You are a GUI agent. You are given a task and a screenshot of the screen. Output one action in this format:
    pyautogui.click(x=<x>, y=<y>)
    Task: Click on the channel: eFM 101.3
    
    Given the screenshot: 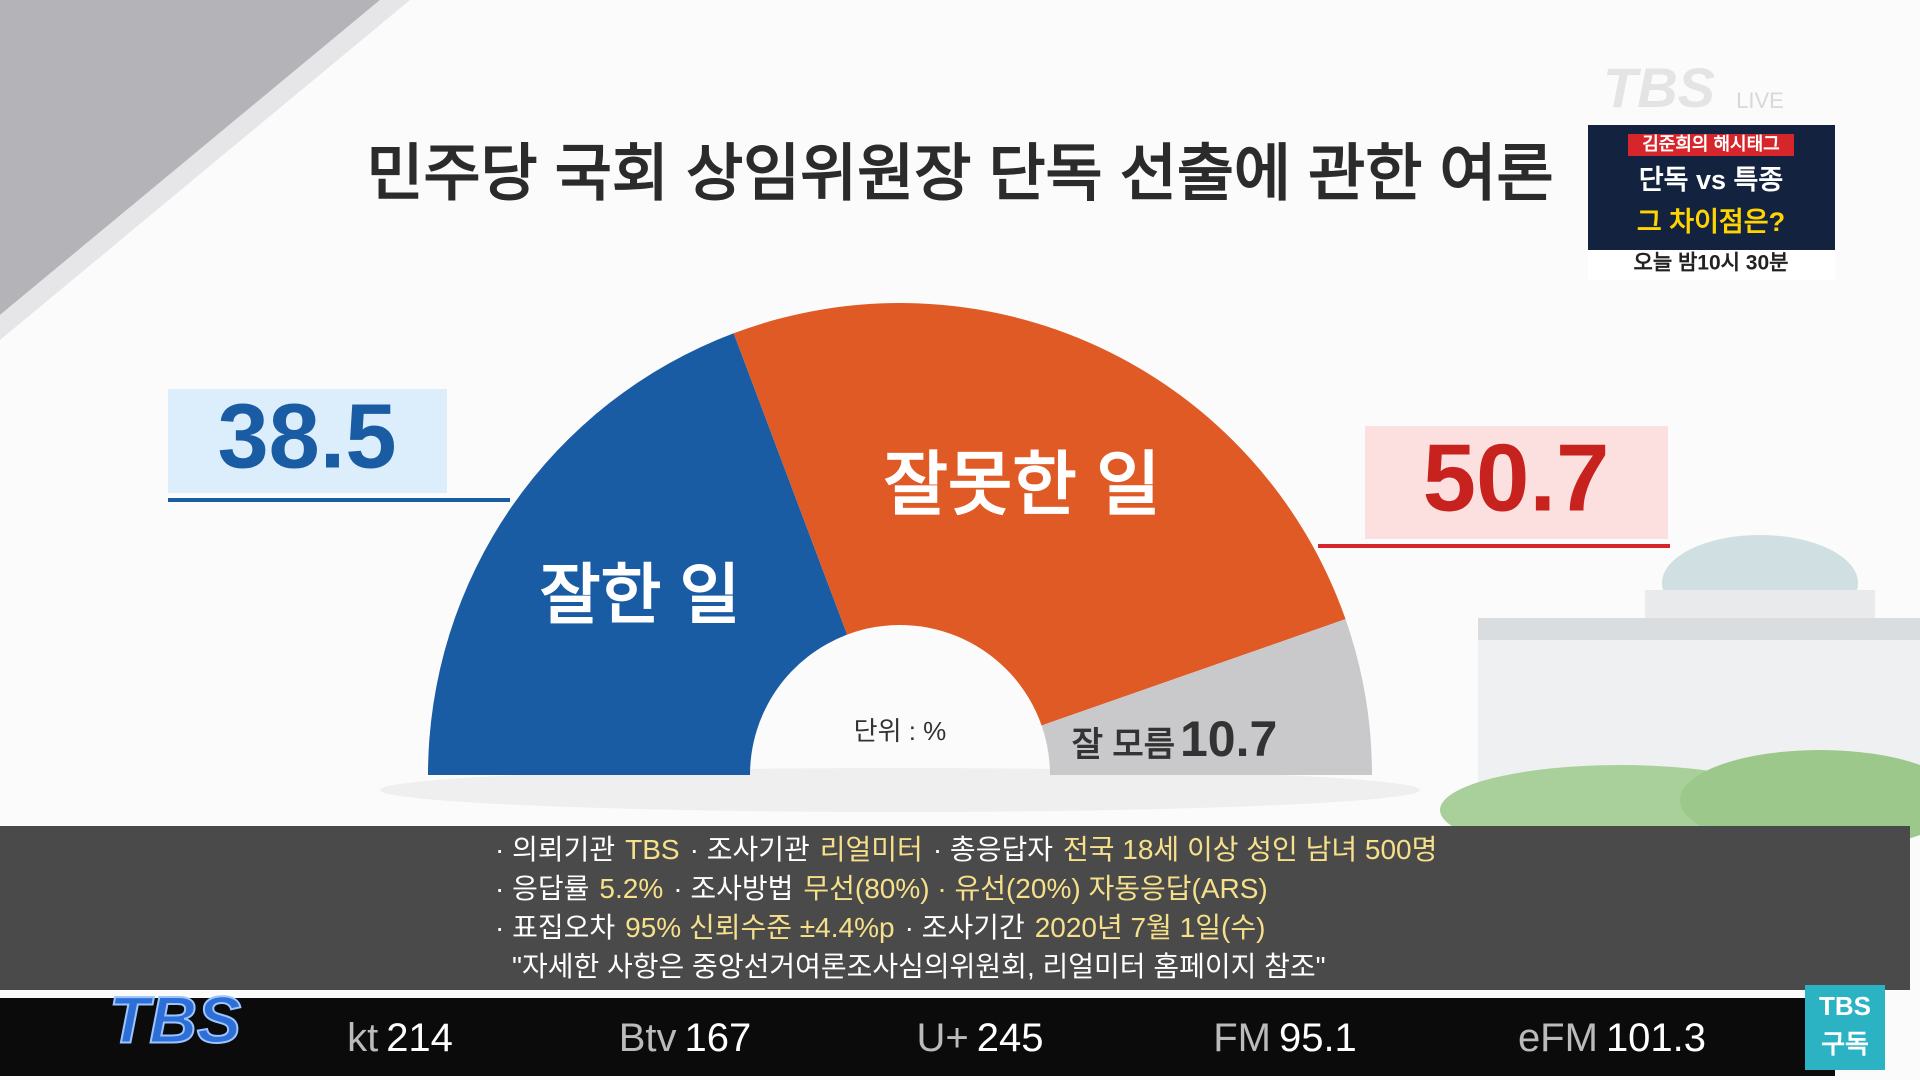 What is the action you would take?
    pyautogui.click(x=1612, y=1038)
    